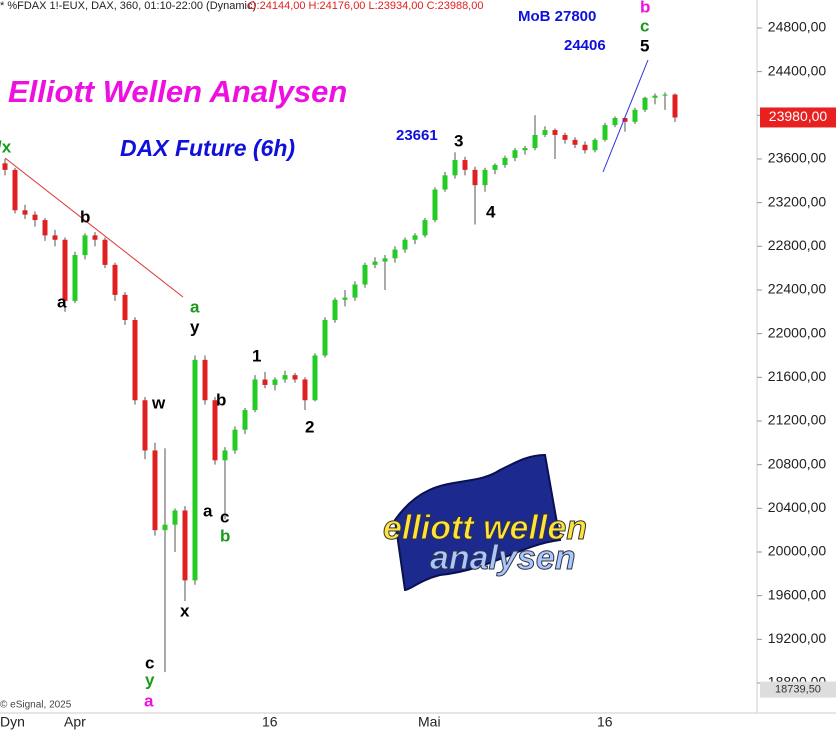 The width and height of the screenshot is (836, 735). What do you see at coordinates (12, 722) in the screenshot?
I see `x-tick-label: Dyn` at bounding box center [12, 722].